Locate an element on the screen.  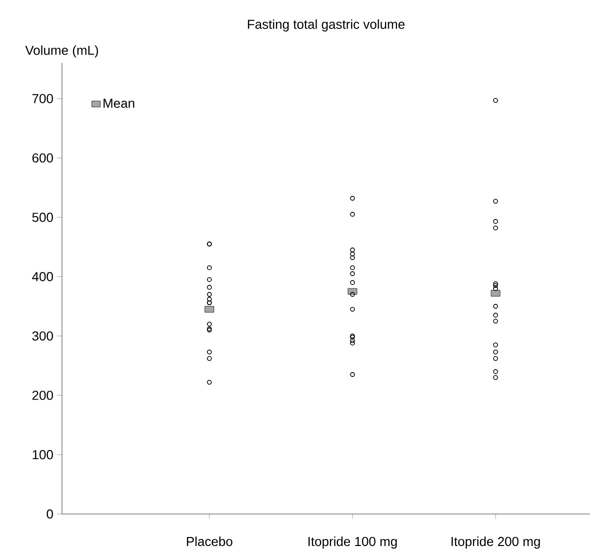
x-tick-label: Itopride 100 mg is located at coordinates (352, 542).